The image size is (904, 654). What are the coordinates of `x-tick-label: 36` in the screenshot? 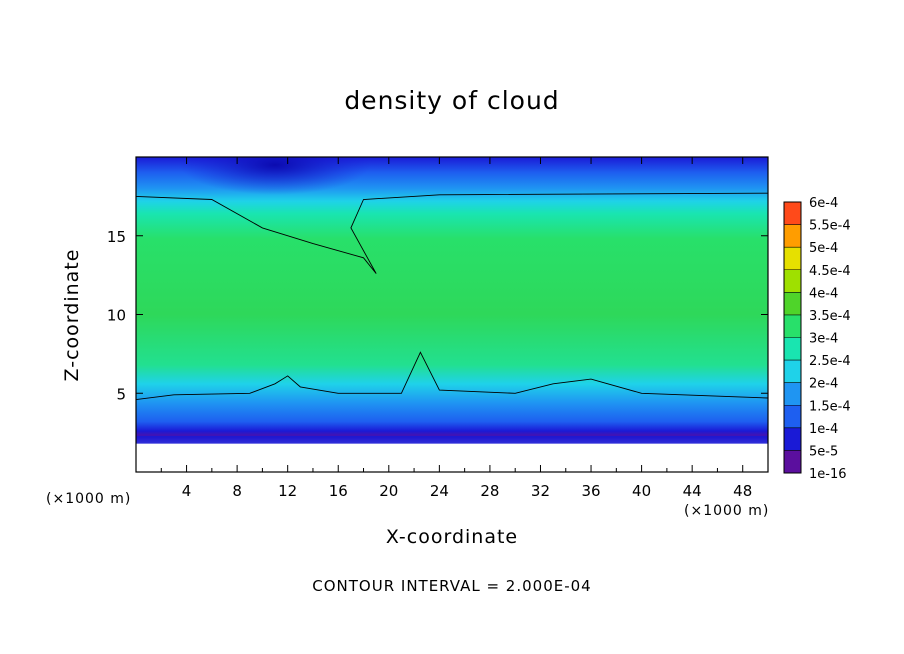 It's located at (590, 491).